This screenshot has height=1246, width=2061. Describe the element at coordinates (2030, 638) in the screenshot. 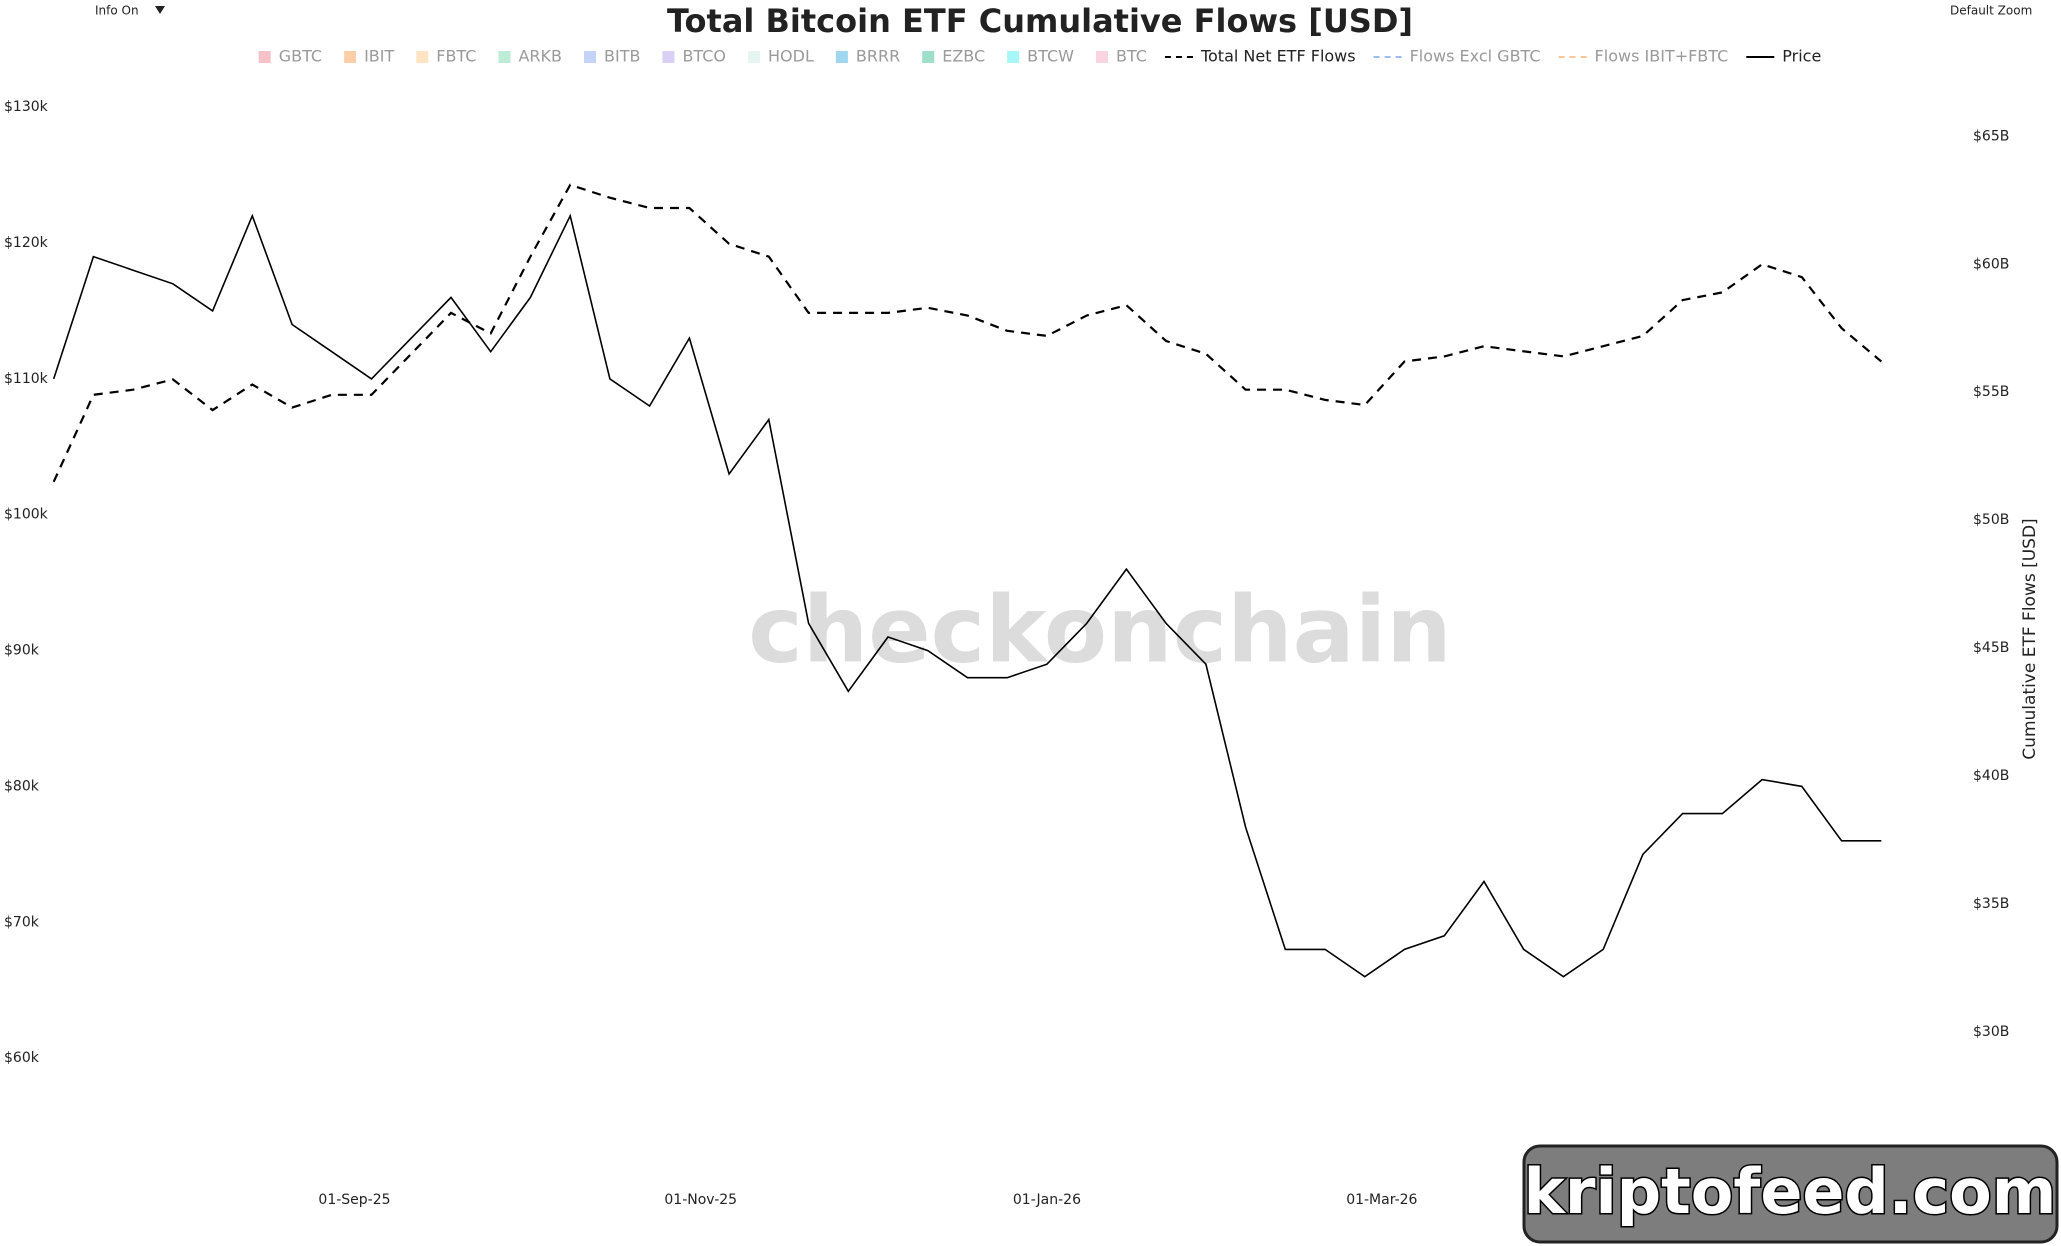

I see `y2-axis-label: Cumulative ETF Flows [USD]` at that location.